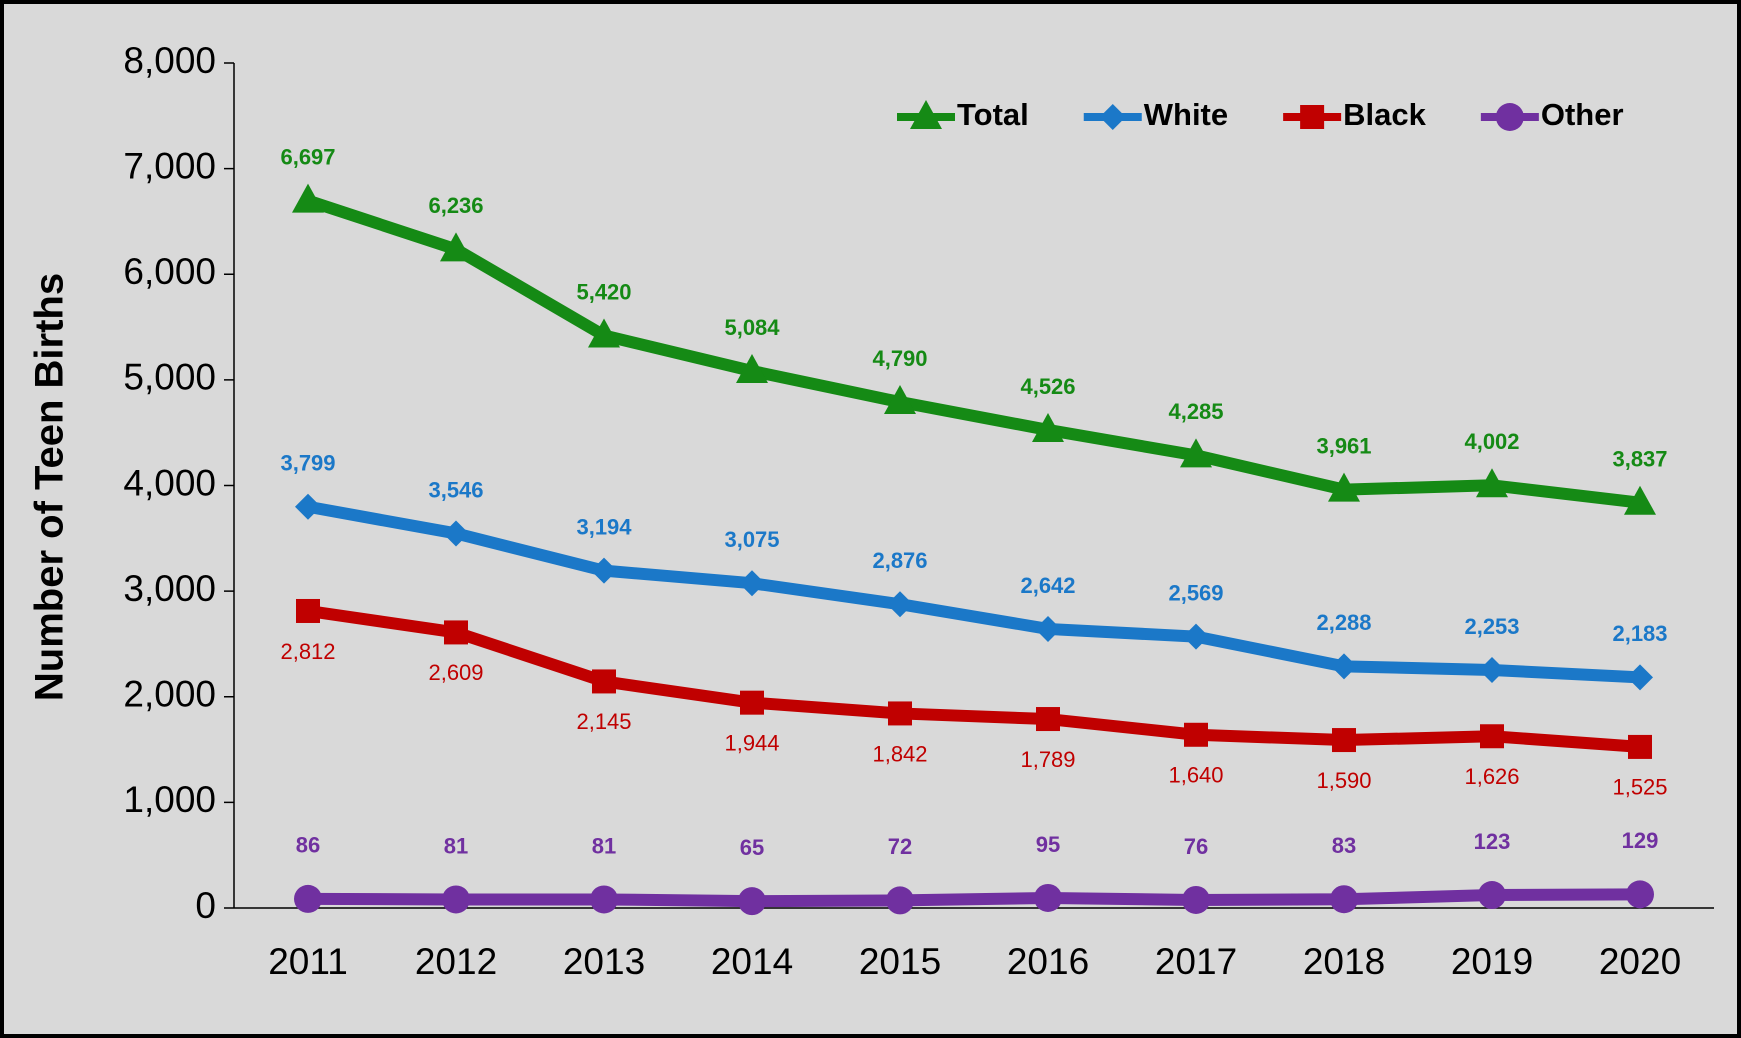  I want to click on x-tick-label: 2013, so click(604, 961).